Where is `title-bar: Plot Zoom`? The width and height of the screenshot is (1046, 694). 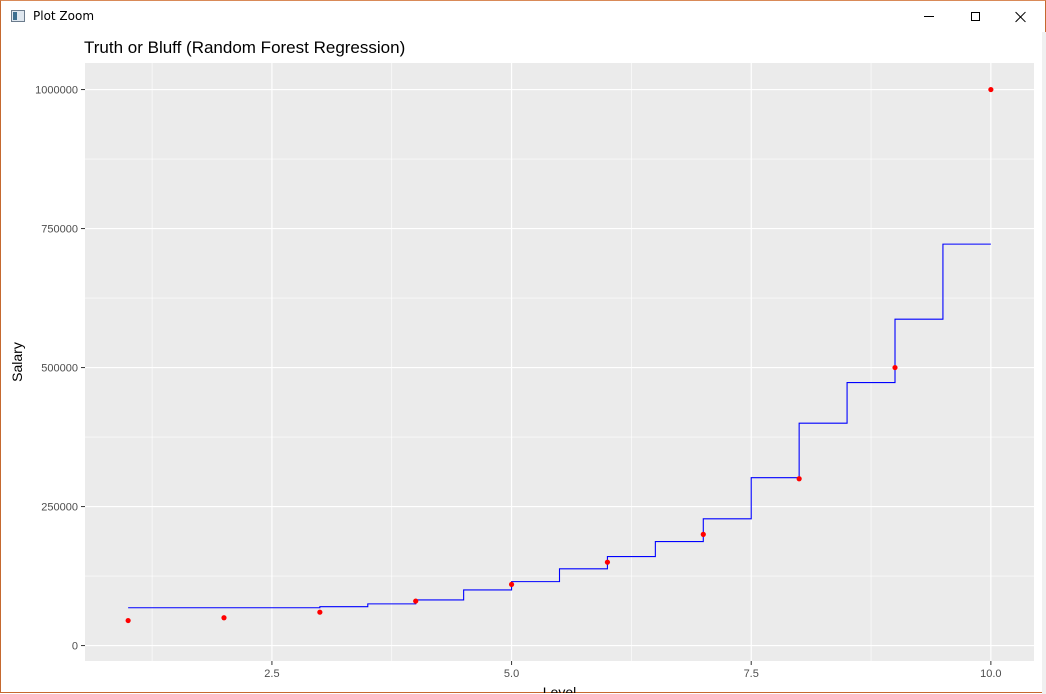 title-bar: Plot Zoom is located at coordinates (523, 16).